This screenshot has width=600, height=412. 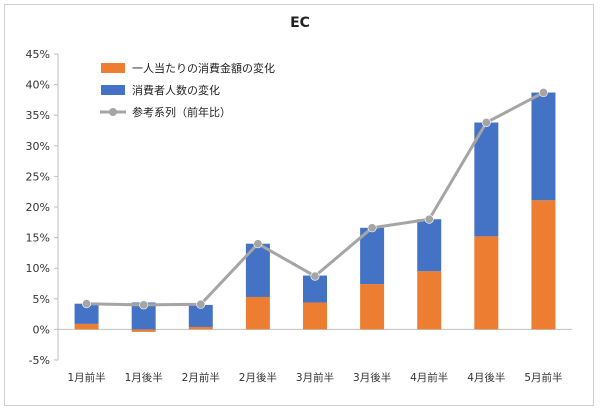 What do you see at coordinates (486, 377) in the screenshot?
I see `x-tick-label: 4月後半` at bounding box center [486, 377].